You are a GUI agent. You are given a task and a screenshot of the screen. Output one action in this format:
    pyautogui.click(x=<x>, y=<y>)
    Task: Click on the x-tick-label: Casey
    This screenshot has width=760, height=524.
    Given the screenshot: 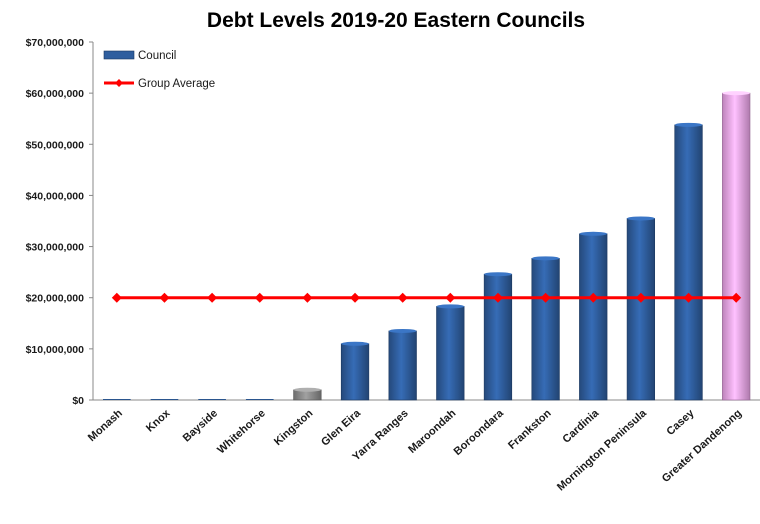 What is the action you would take?
    pyautogui.click(x=680, y=422)
    